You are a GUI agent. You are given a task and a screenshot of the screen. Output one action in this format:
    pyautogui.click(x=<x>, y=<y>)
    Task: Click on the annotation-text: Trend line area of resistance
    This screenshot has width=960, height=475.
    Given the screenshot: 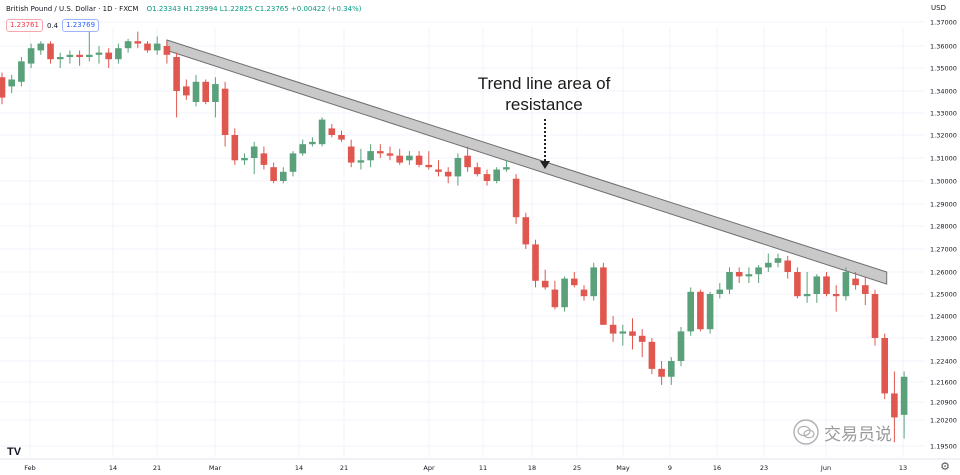 What is the action you would take?
    pyautogui.click(x=544, y=94)
    